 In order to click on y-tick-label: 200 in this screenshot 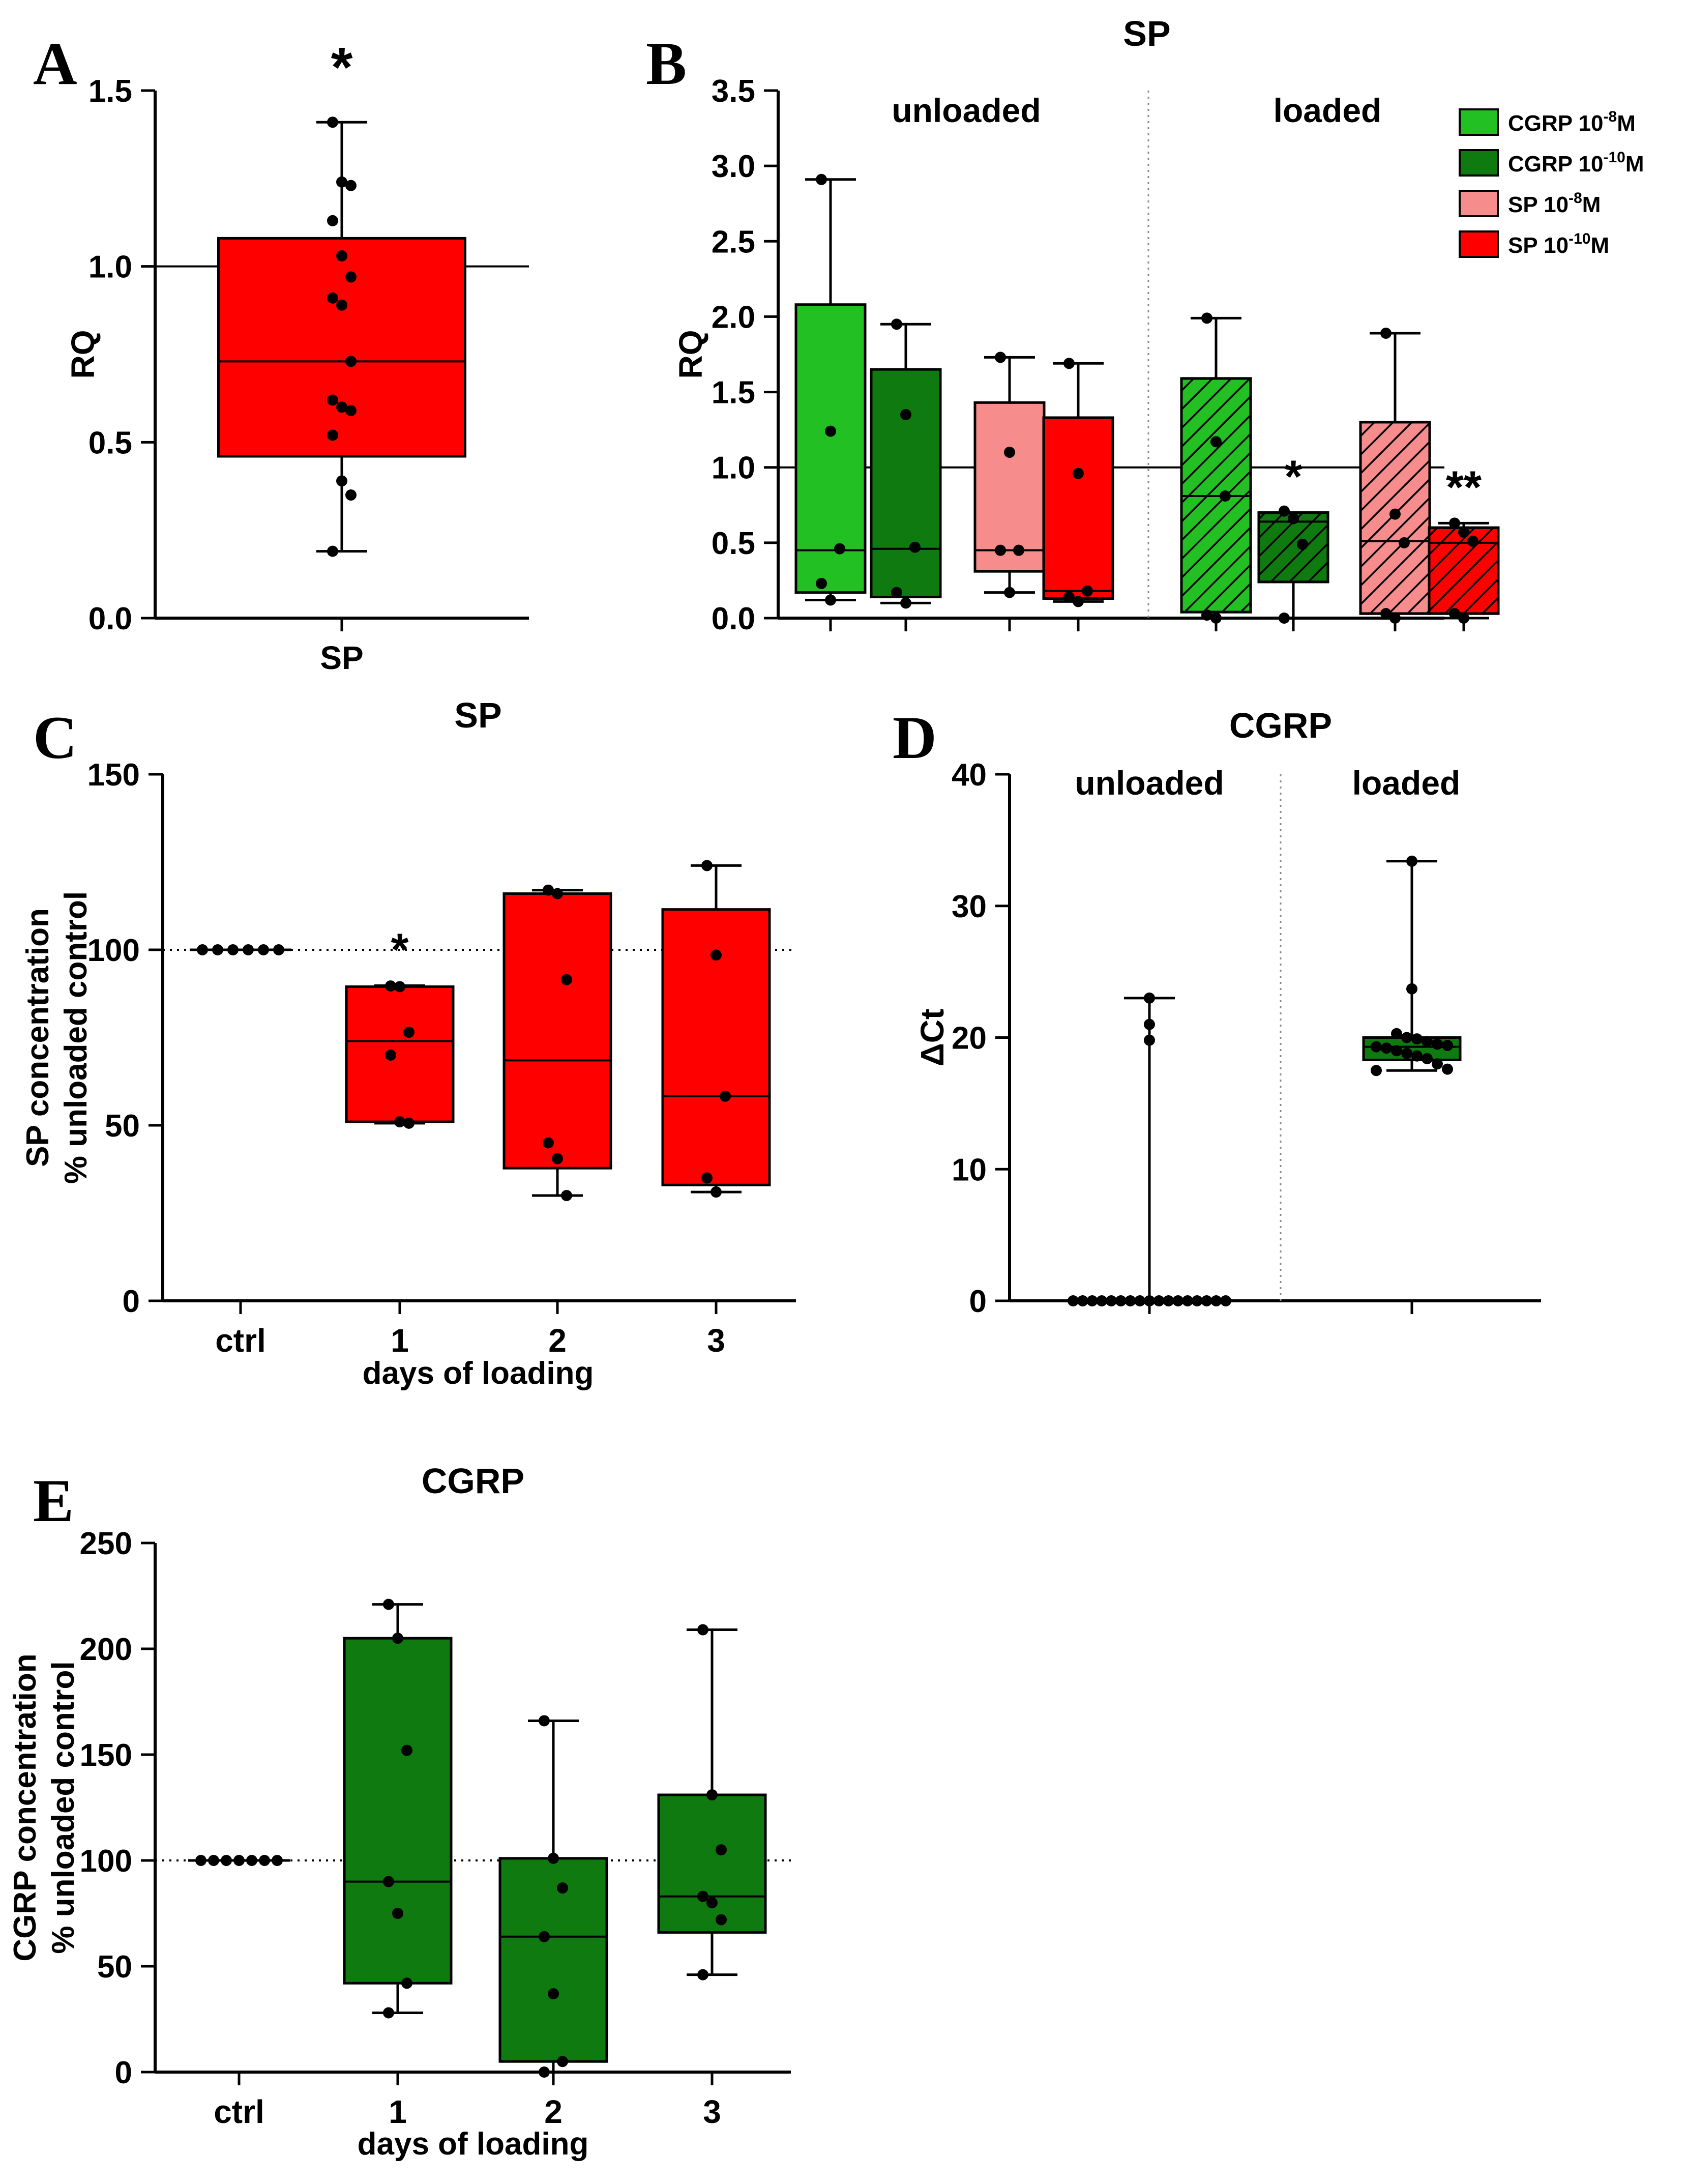, I will do `click(106, 1649)`.